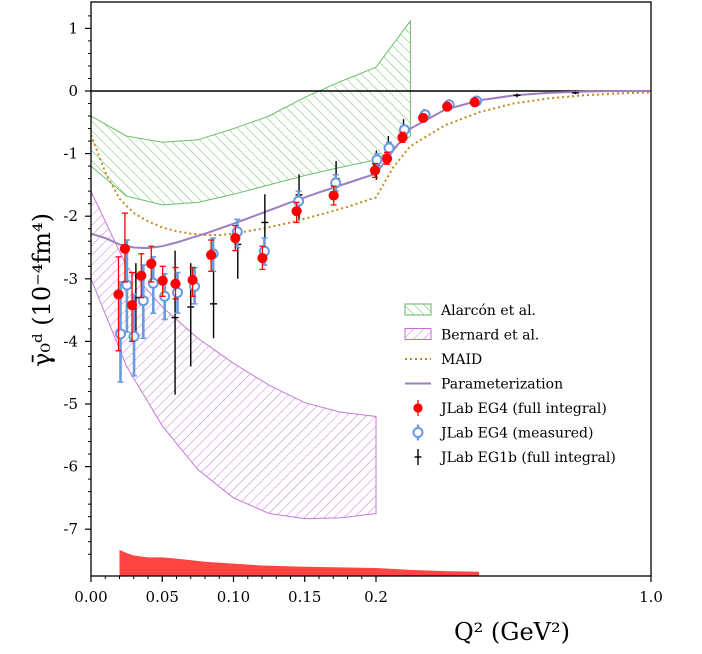 The width and height of the screenshot is (702, 654). Describe the element at coordinates (461, 360) in the screenshot. I see `legend-label-2: MAID` at that location.